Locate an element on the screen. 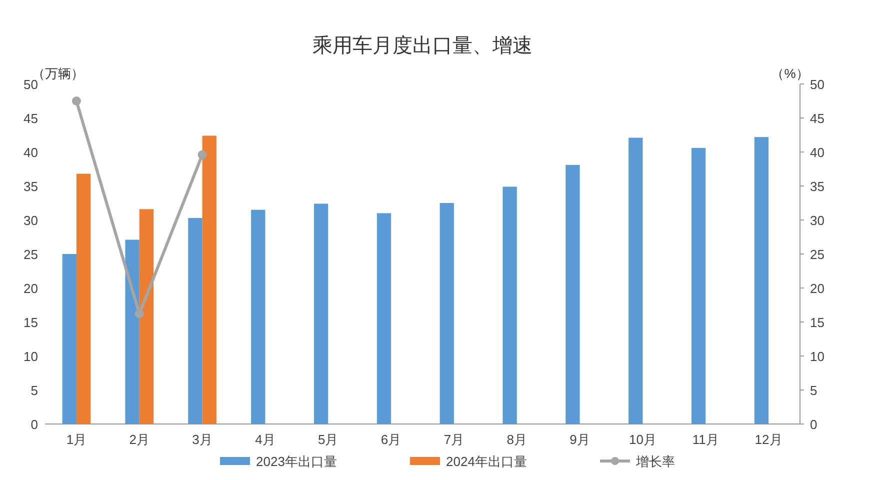 This screenshot has height=480, width=881. y2-tick-label: 40 is located at coordinates (817, 152).